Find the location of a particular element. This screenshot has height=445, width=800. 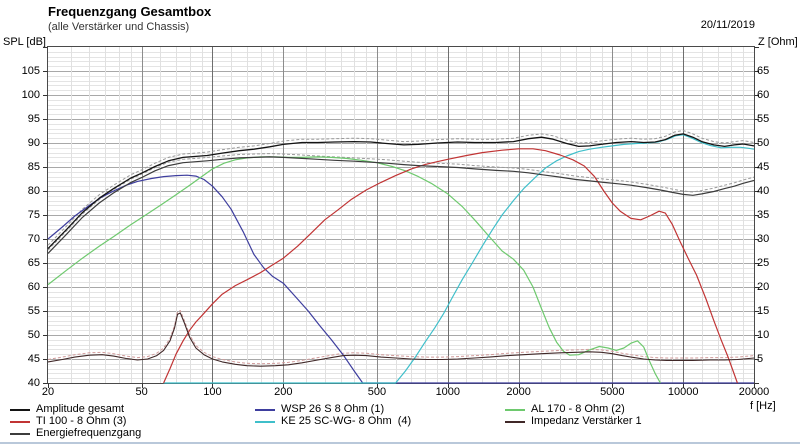

spl-tick-label: 75 is located at coordinates (33, 215).